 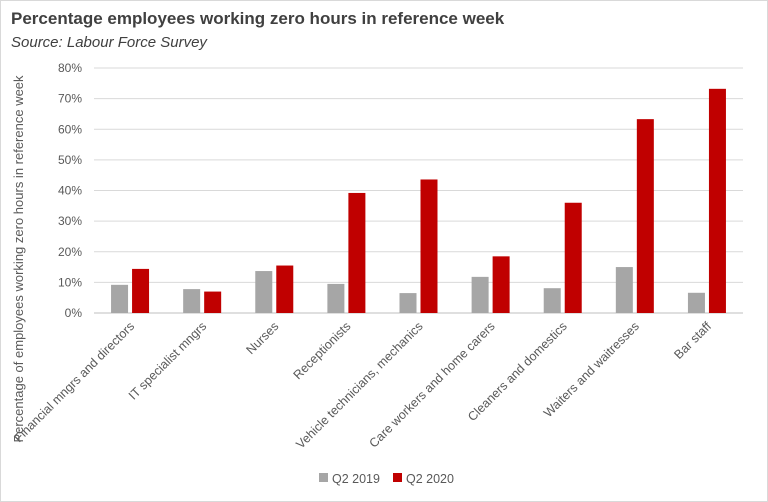 I want to click on x-tick-label: Bar staff, so click(x=692, y=340).